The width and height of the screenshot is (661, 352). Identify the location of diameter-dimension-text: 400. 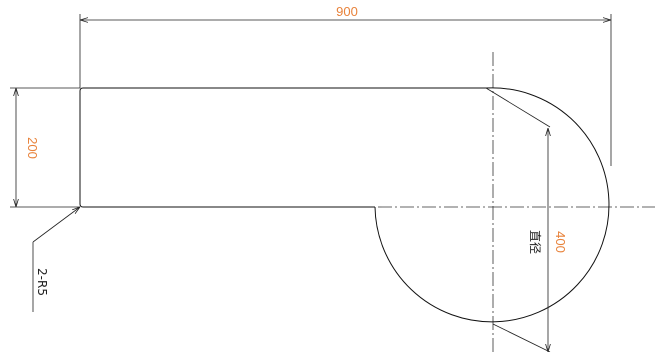
(560, 242).